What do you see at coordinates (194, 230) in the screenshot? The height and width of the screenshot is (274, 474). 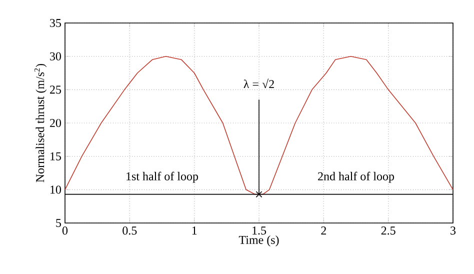 I see `x-tick-label: 1` at bounding box center [194, 230].